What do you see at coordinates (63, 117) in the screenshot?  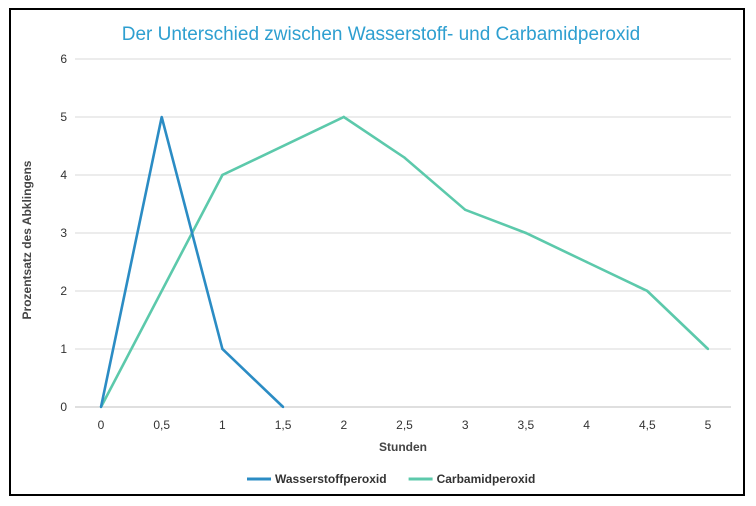 I see `y-tick-label: 5` at bounding box center [63, 117].